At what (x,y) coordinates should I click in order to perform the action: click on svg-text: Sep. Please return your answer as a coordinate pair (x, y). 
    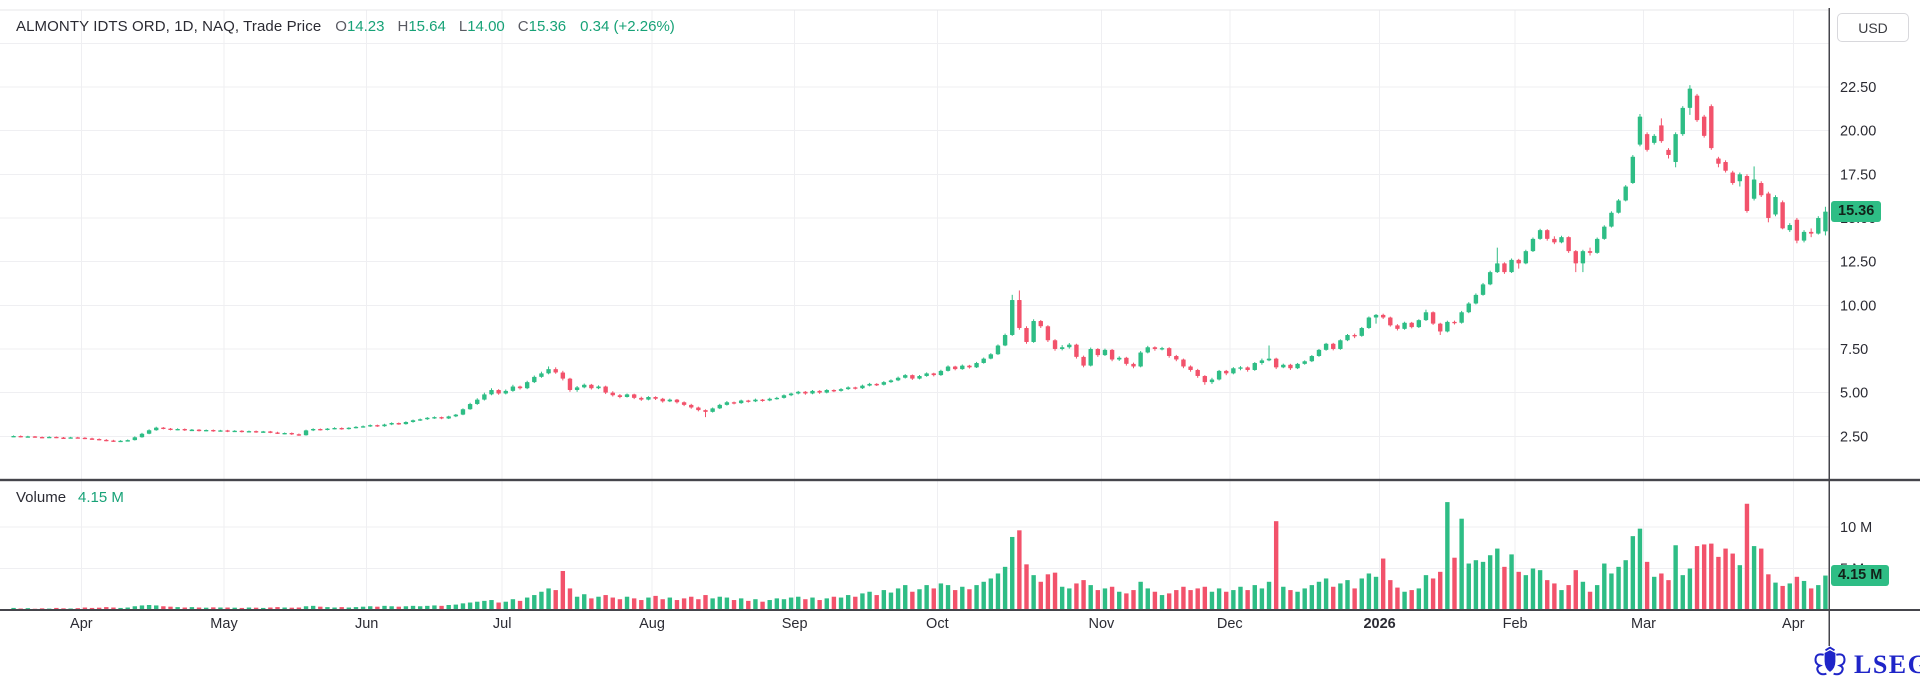
    Looking at the image, I should click on (795, 624).